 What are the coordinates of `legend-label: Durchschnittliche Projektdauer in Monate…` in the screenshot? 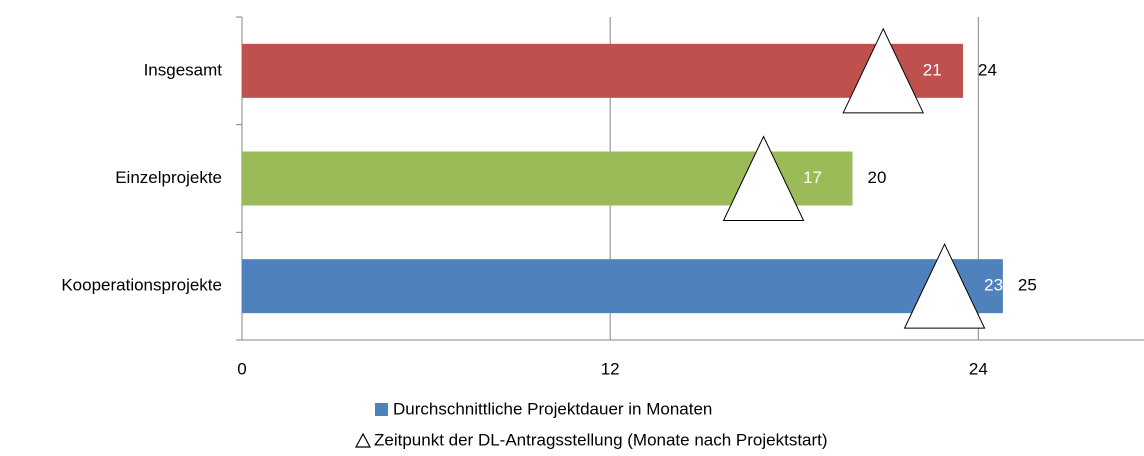 It's located at (552, 408).